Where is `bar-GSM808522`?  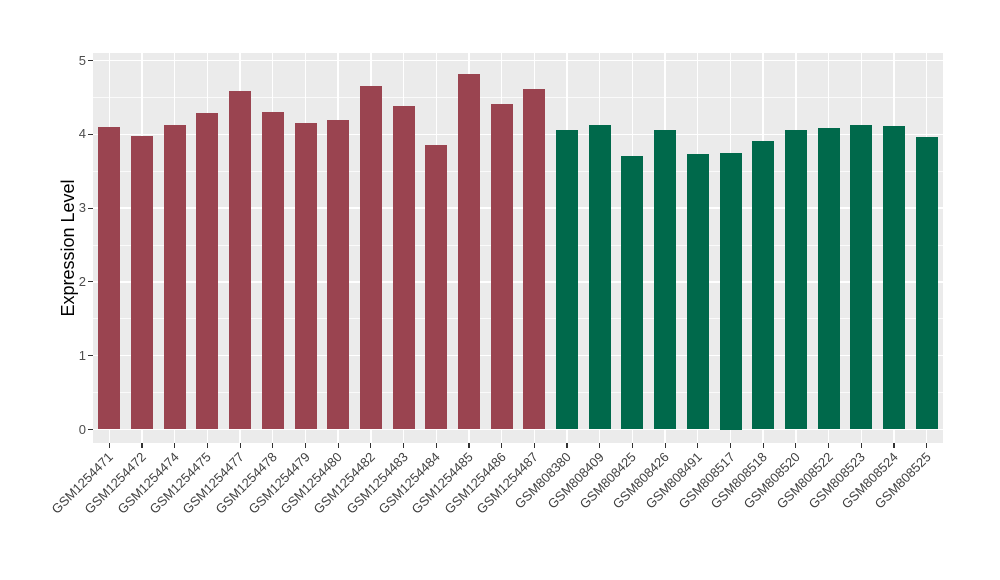 bar-GSM808522 is located at coordinates (828, 278).